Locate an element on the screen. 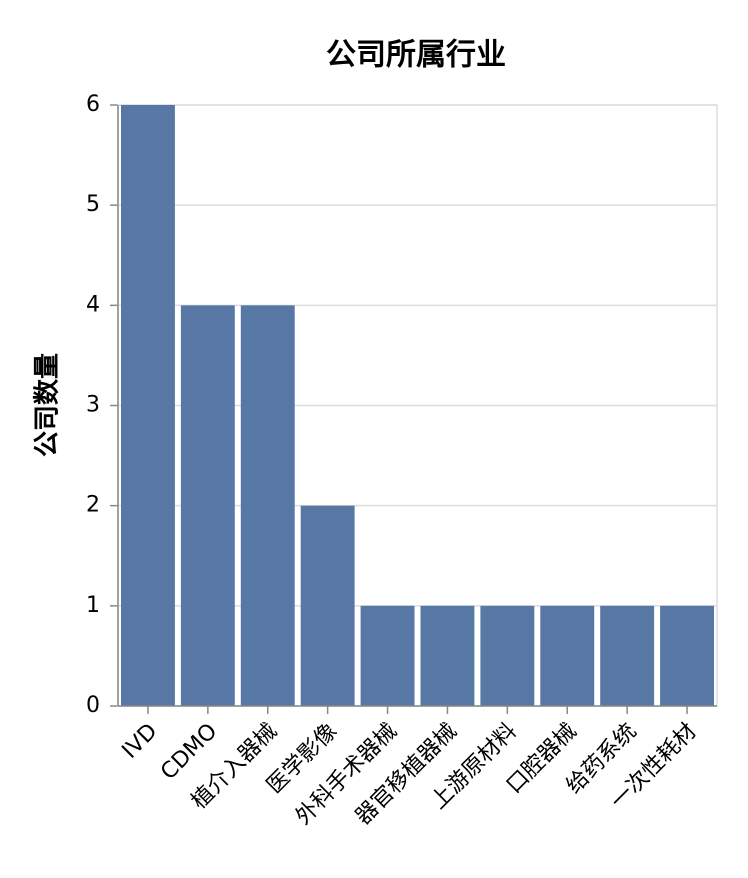 The width and height of the screenshot is (748, 878). y-tick-label: 4 is located at coordinates (93, 304).